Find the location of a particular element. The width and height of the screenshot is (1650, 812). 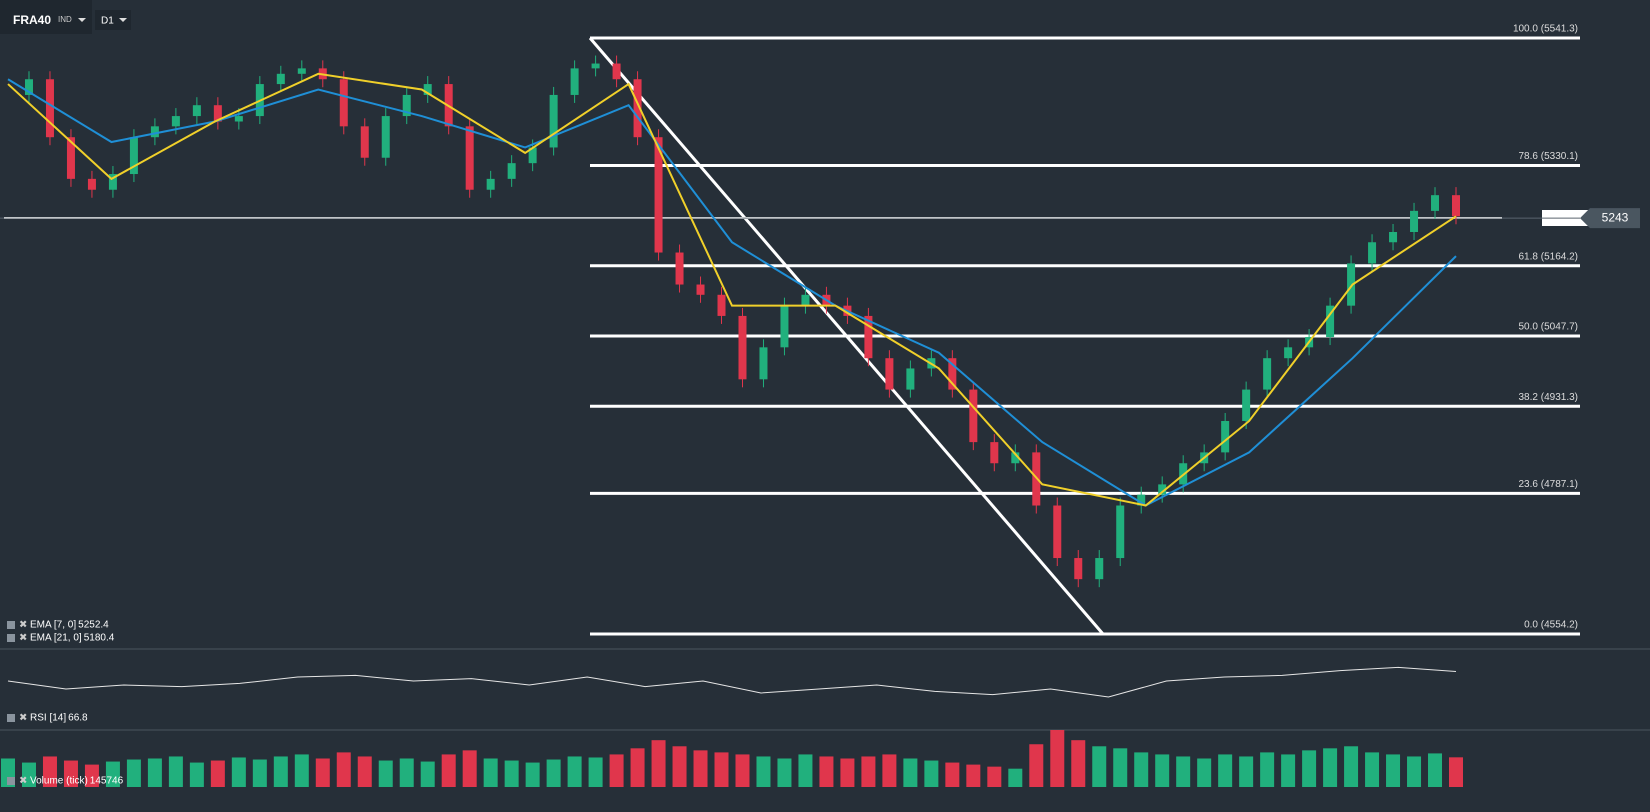

fib-label: 61.8 (5164.2) is located at coordinates (1549, 256).